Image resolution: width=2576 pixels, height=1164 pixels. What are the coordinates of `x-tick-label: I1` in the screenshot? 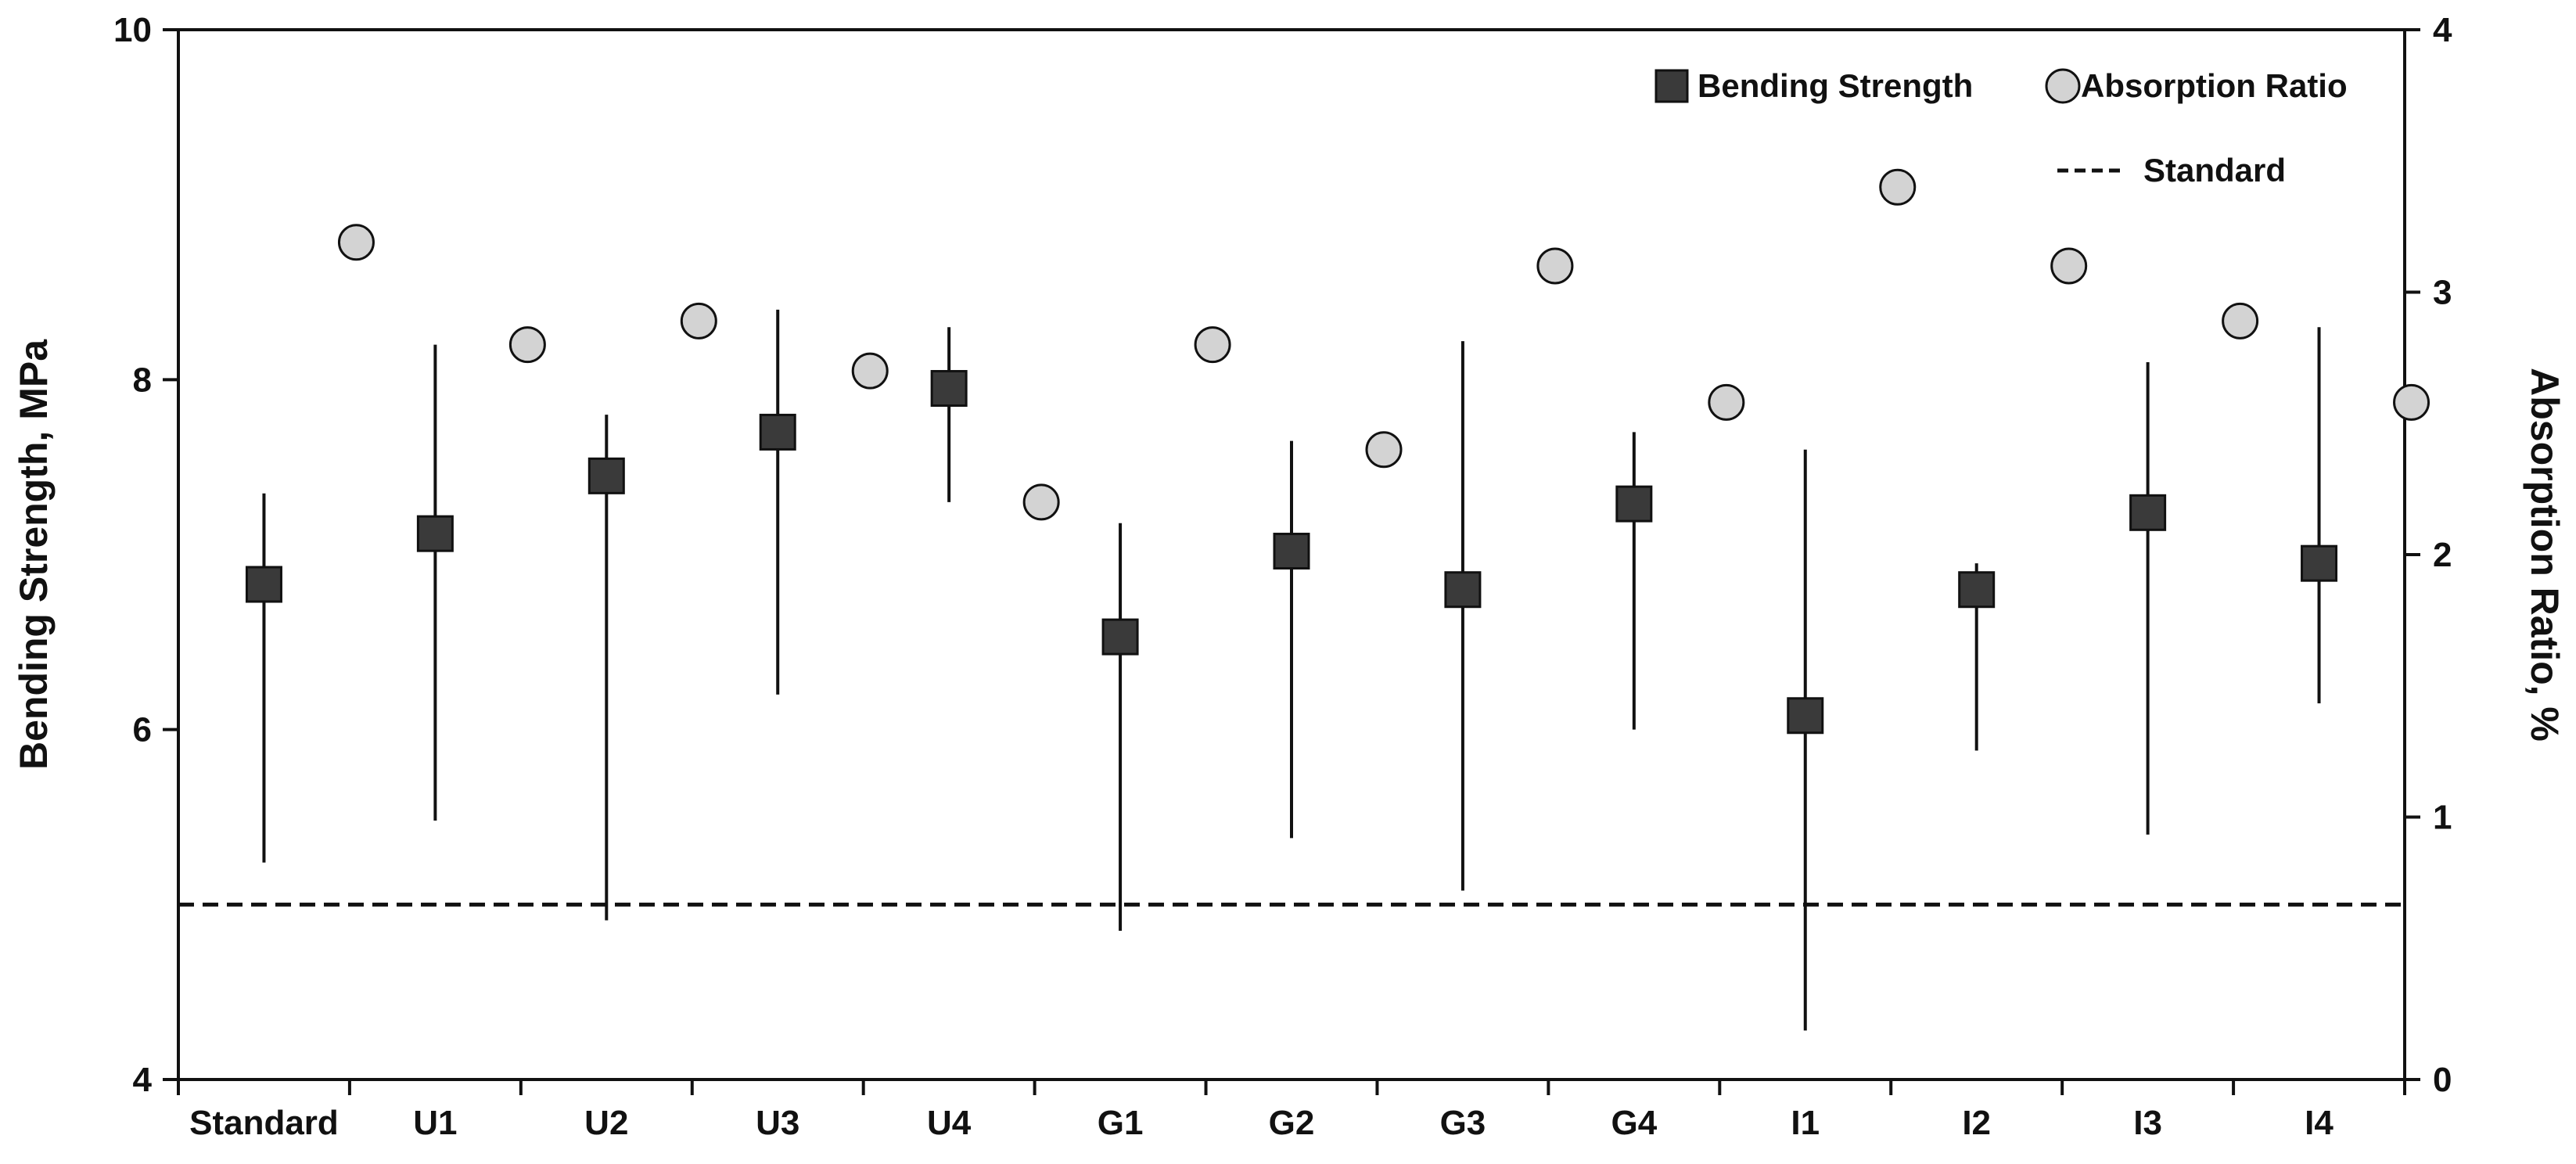 It's located at (1806, 1123).